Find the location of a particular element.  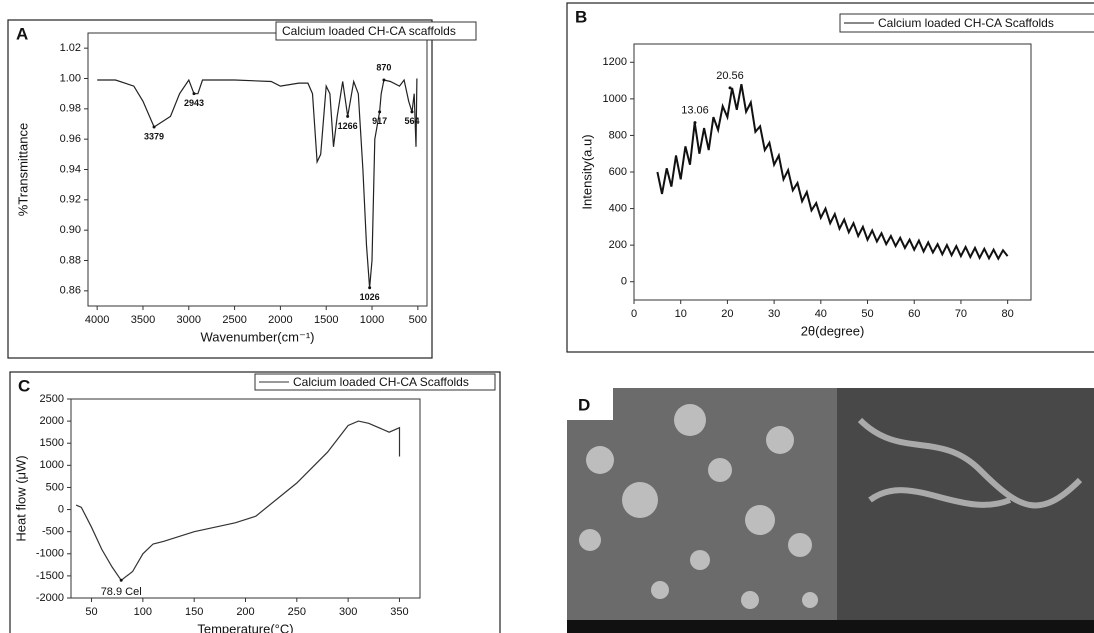

legend-label: Calcium loaded CH-CA scaffolds is located at coordinates (369, 31).